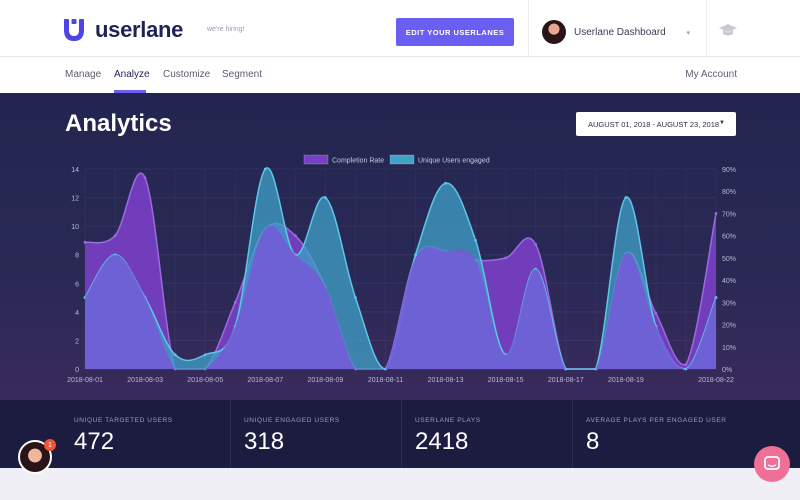 This screenshot has height=500, width=800. Describe the element at coordinates (77, 341) in the screenshot. I see `y-left-tick-label: 2` at that location.